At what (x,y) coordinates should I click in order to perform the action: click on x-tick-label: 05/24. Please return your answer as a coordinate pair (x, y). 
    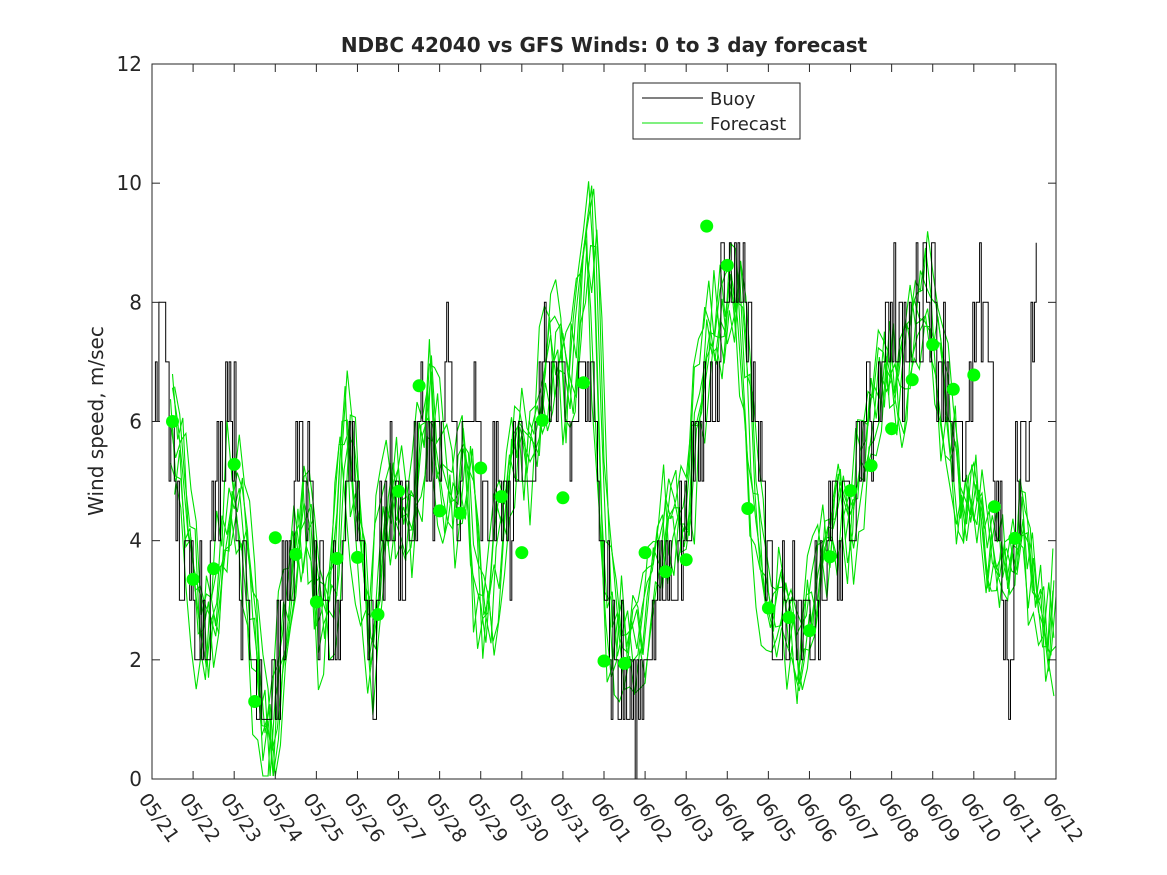
    Looking at the image, I should click on (281, 817).